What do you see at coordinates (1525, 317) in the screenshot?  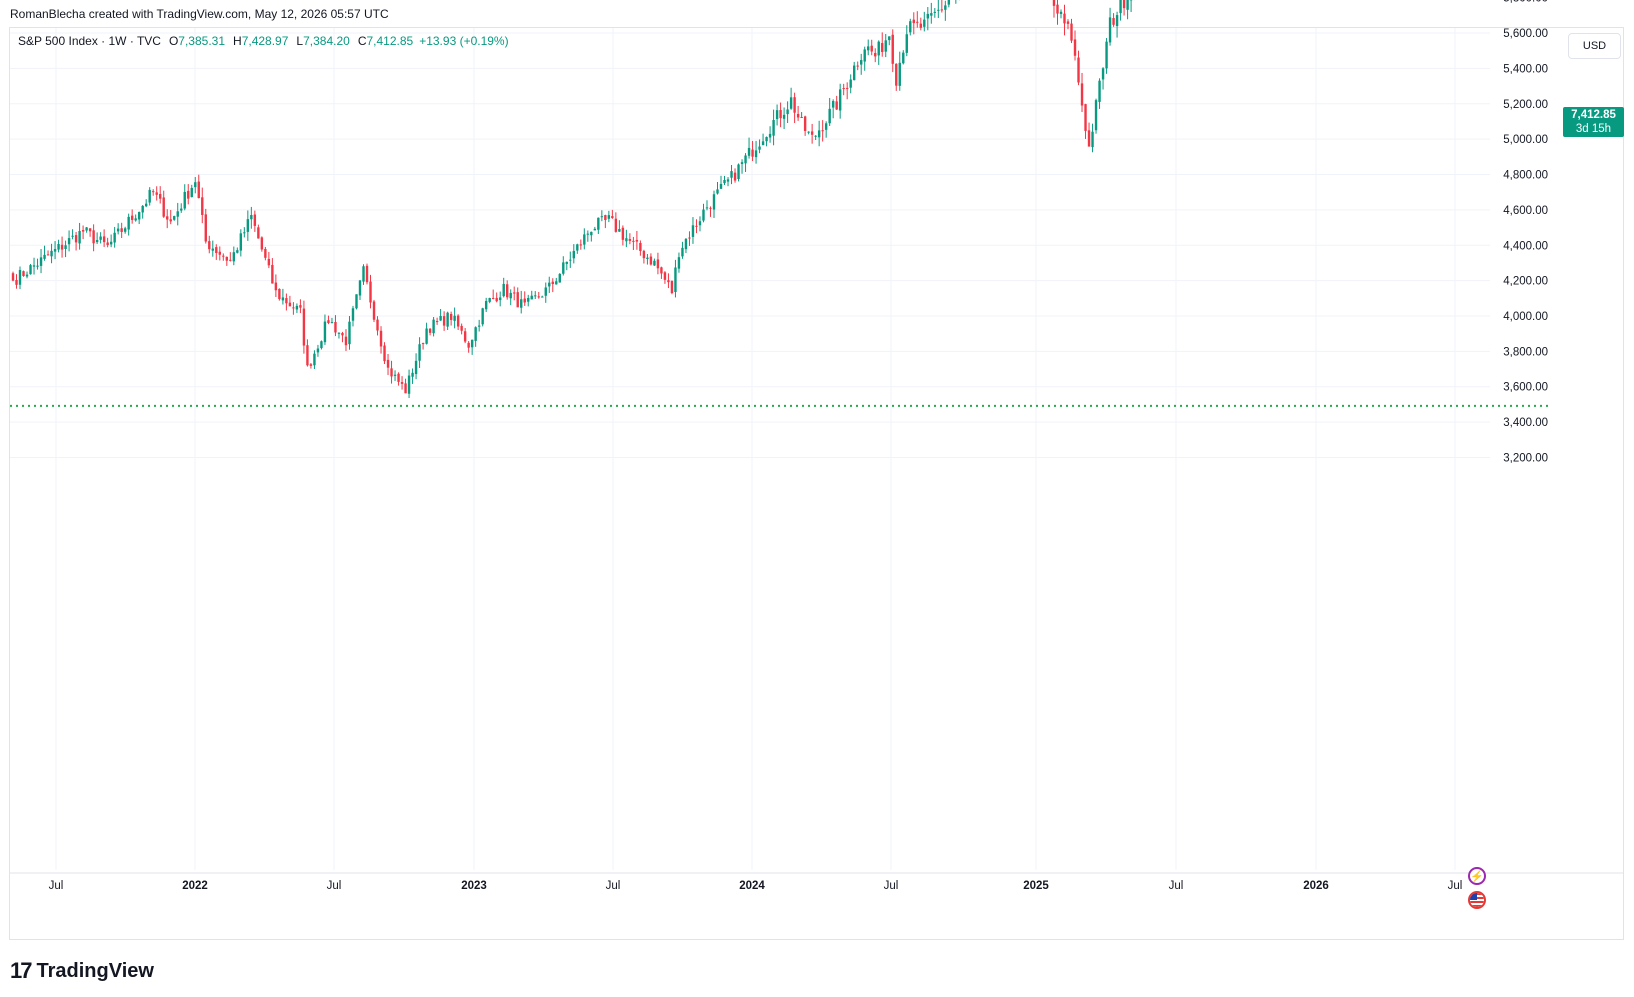 I see `y-tick-label: 4,000.00` at bounding box center [1525, 317].